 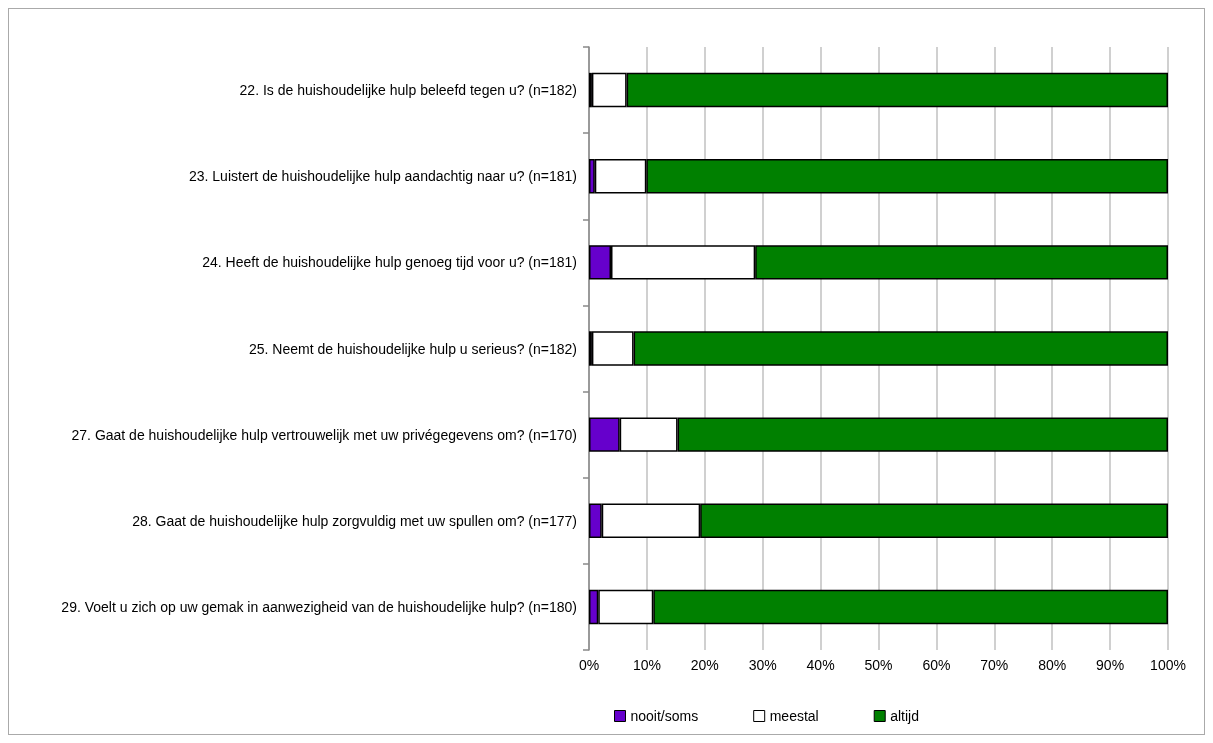 What do you see at coordinates (664, 716) in the screenshot?
I see `legend-label: nooit/soms` at bounding box center [664, 716].